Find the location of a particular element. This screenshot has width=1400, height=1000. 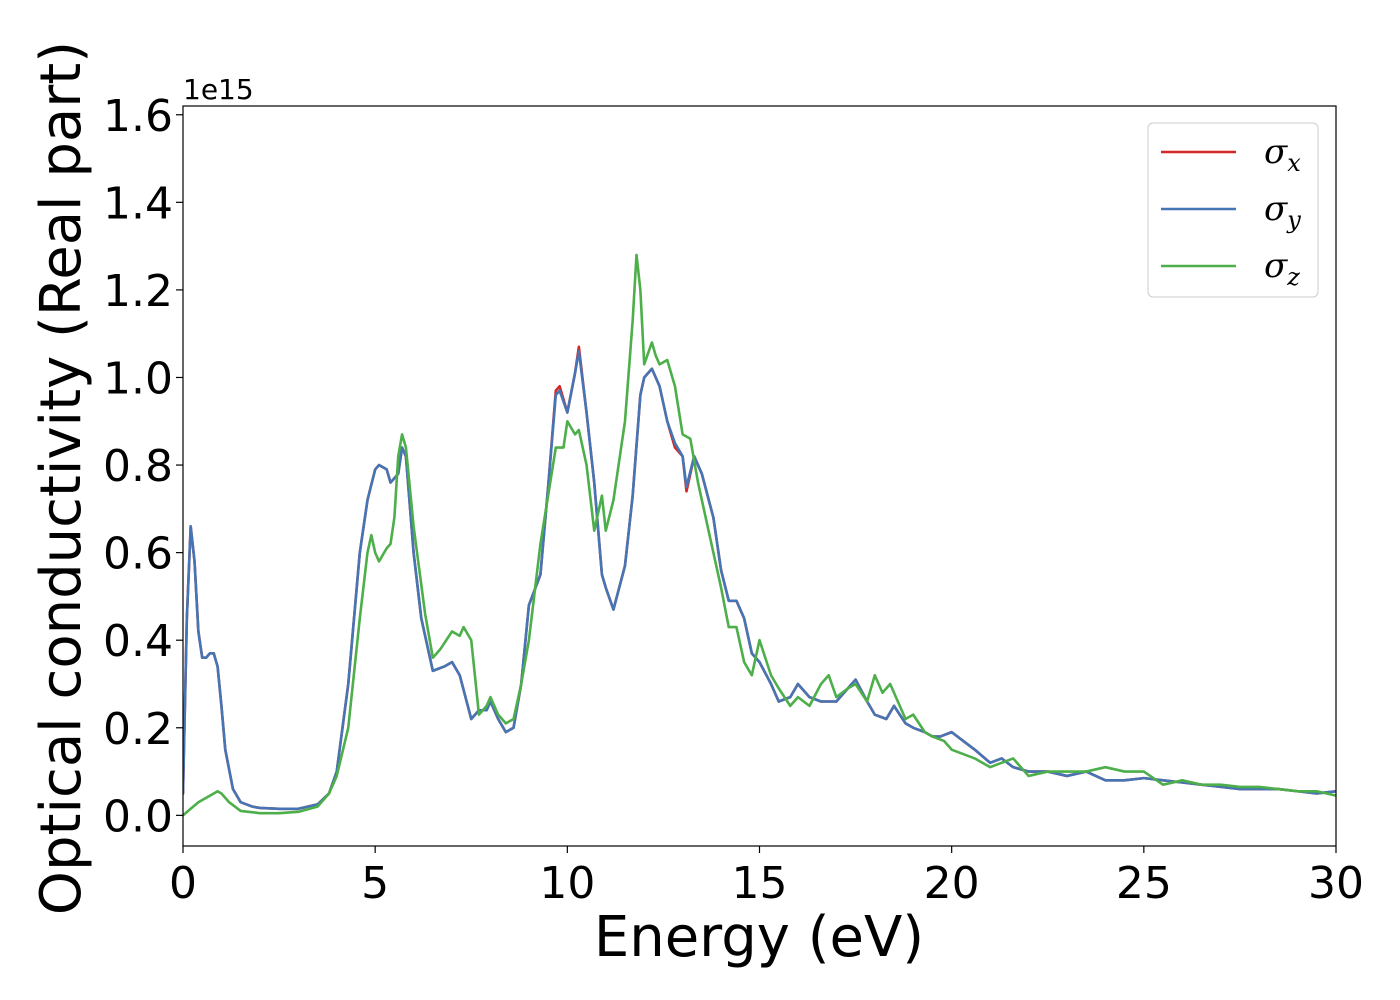

x-tick-label: 15 is located at coordinates (760, 883).